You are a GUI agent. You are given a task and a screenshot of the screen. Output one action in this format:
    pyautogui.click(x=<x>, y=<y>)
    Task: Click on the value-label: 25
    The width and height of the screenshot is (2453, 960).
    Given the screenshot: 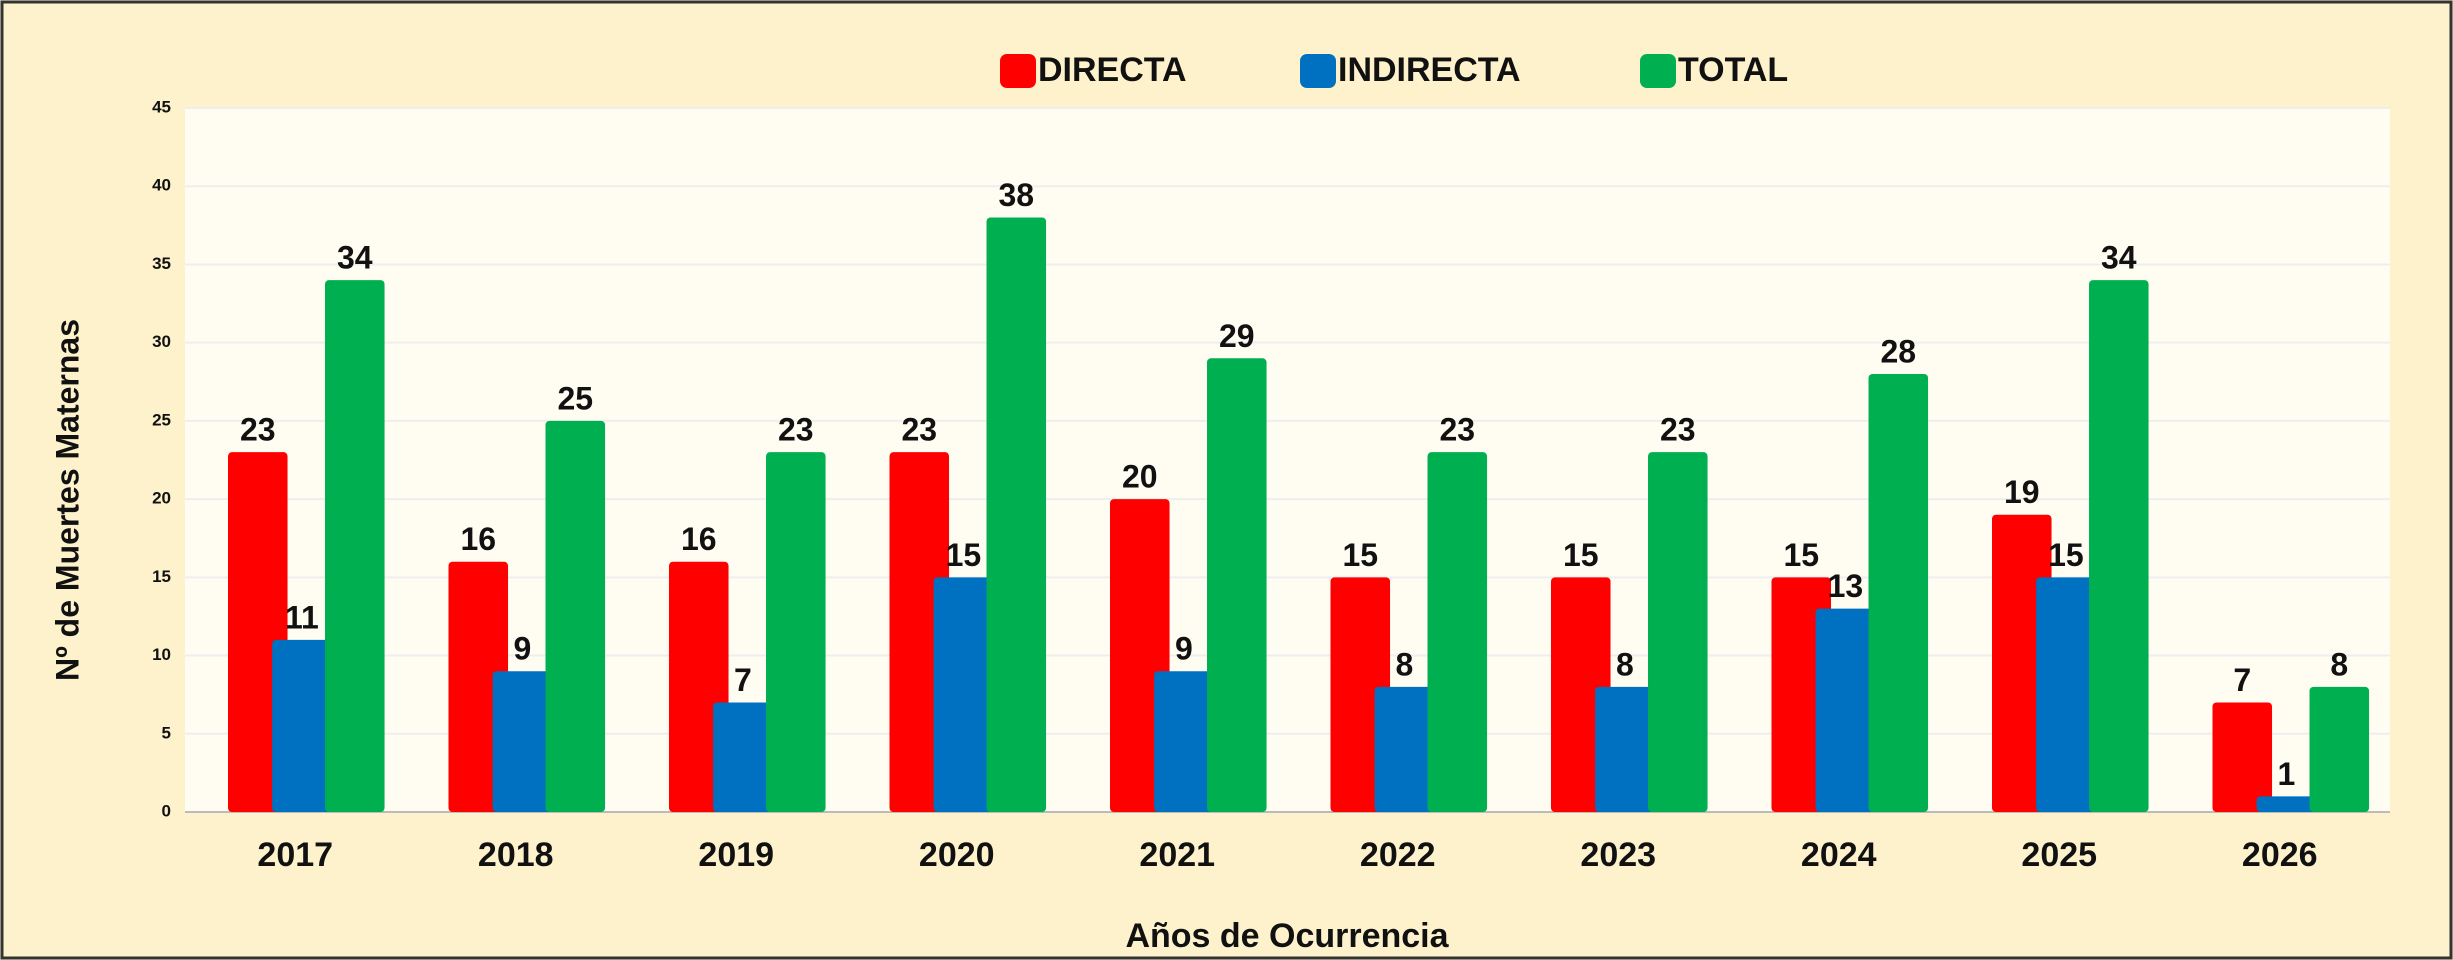 What is the action you would take?
    pyautogui.click(x=575, y=398)
    